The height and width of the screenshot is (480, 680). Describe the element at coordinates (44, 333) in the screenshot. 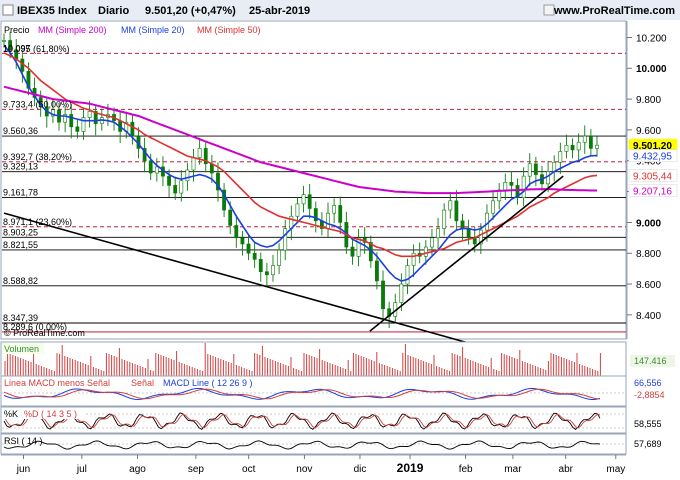

I see `watermark: © ProRealTime.com` at that location.